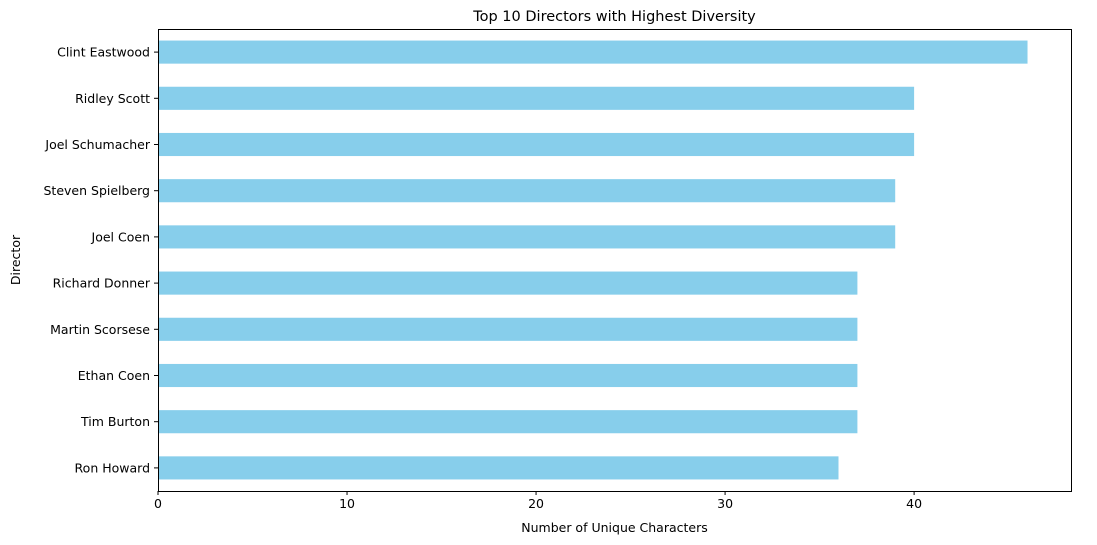  Describe the element at coordinates (115, 421) in the screenshot. I see `y-tick-label: Tim Burton` at that location.